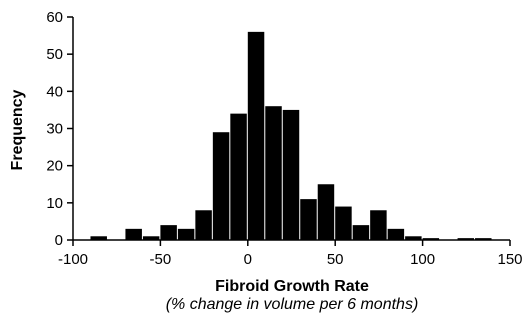  I want to click on x-tick-label: 50, so click(335, 259).